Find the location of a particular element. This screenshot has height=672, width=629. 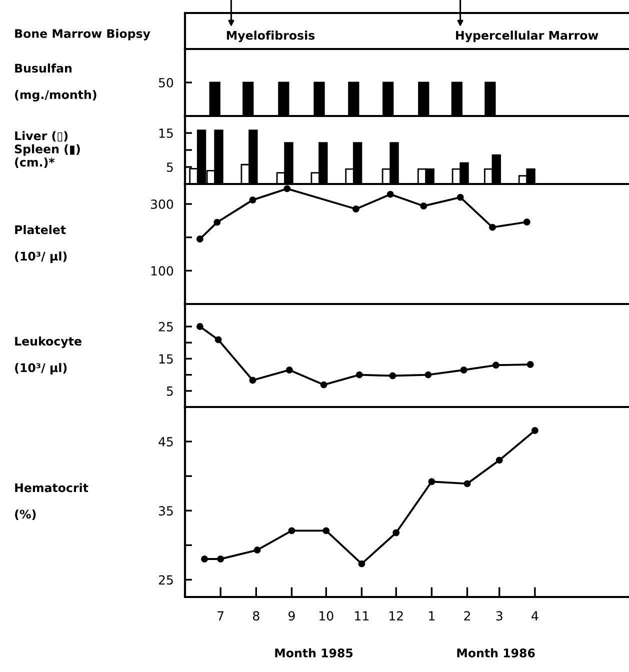

text: Hypercellular Marrow is located at coordinates (527, 36).